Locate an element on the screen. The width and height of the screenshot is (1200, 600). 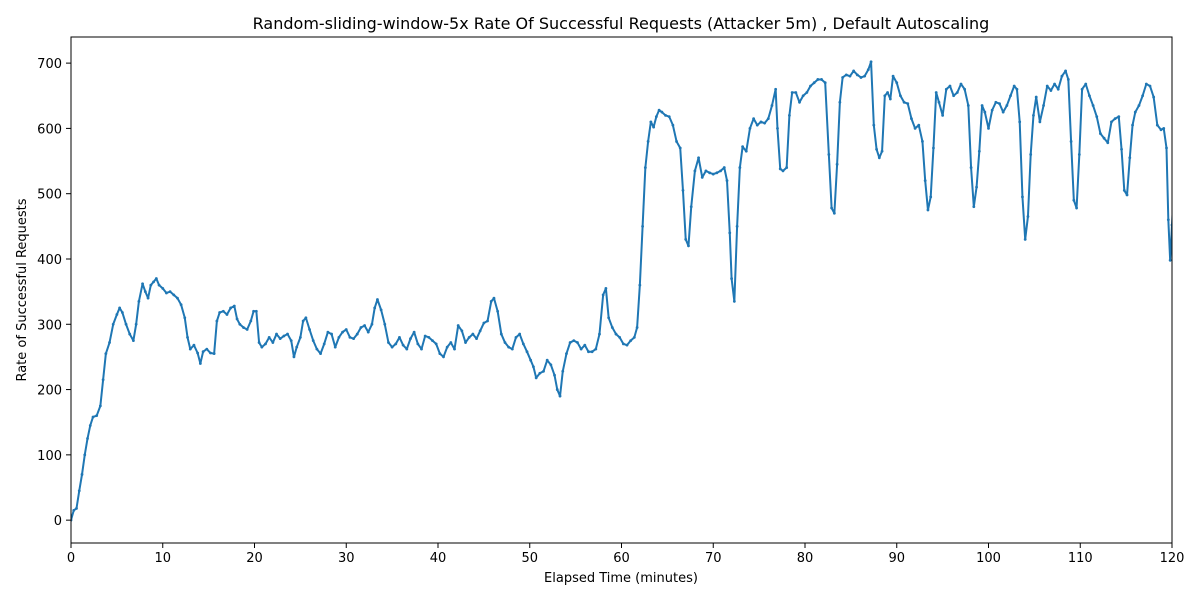
y-tick-label: 600 is located at coordinates (49, 129).